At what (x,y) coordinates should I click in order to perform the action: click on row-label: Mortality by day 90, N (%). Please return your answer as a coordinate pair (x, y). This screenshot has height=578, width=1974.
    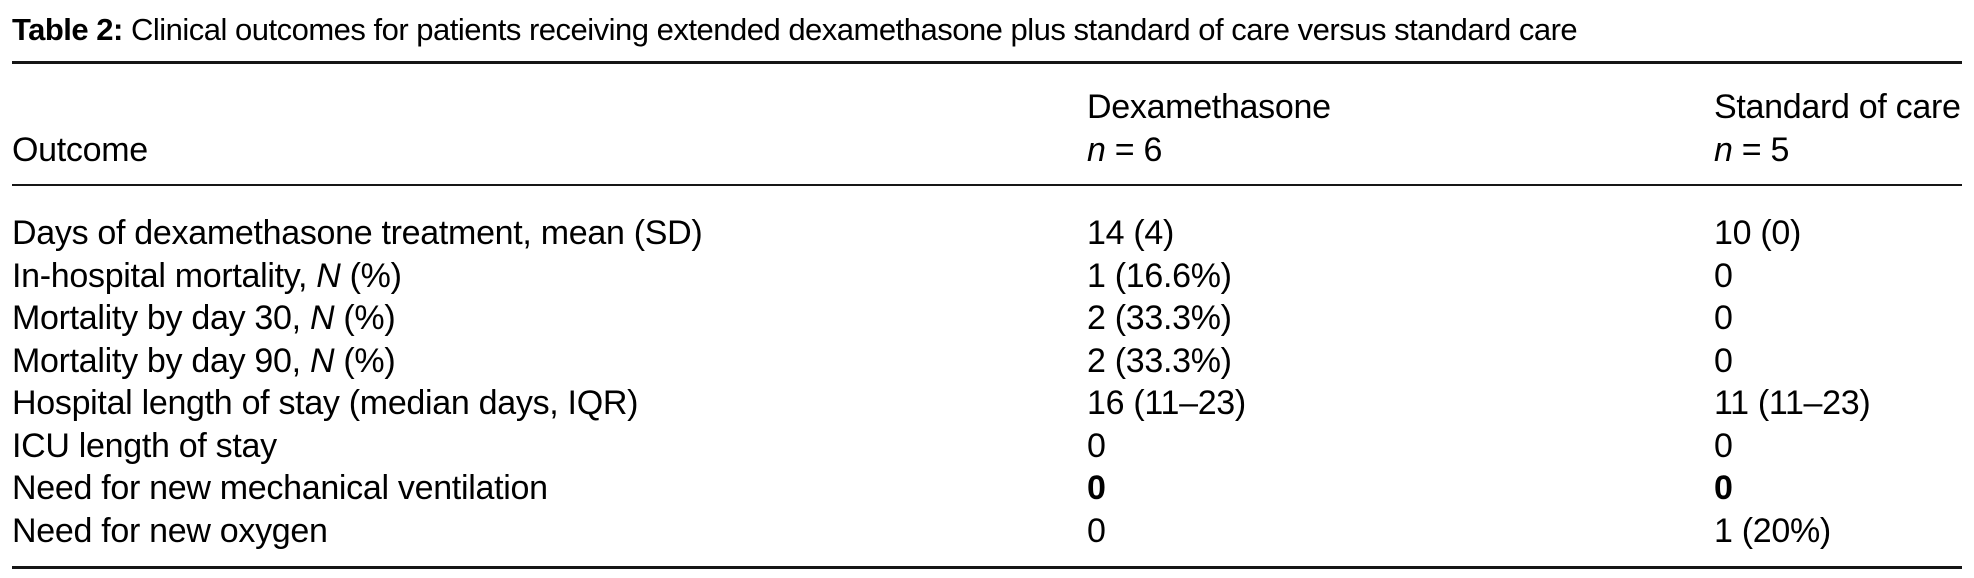
    Looking at the image, I should click on (204, 360).